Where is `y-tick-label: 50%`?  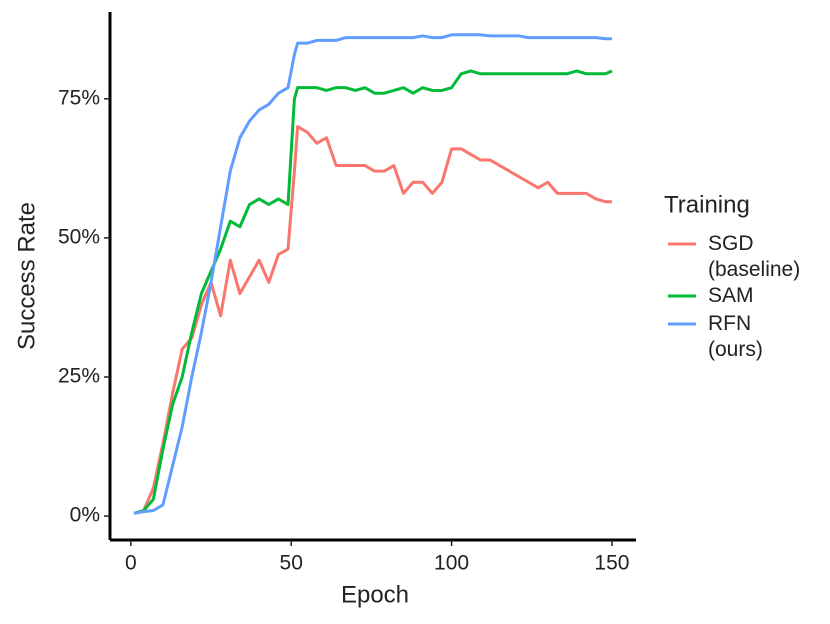
y-tick-label: 50% is located at coordinates (79, 236).